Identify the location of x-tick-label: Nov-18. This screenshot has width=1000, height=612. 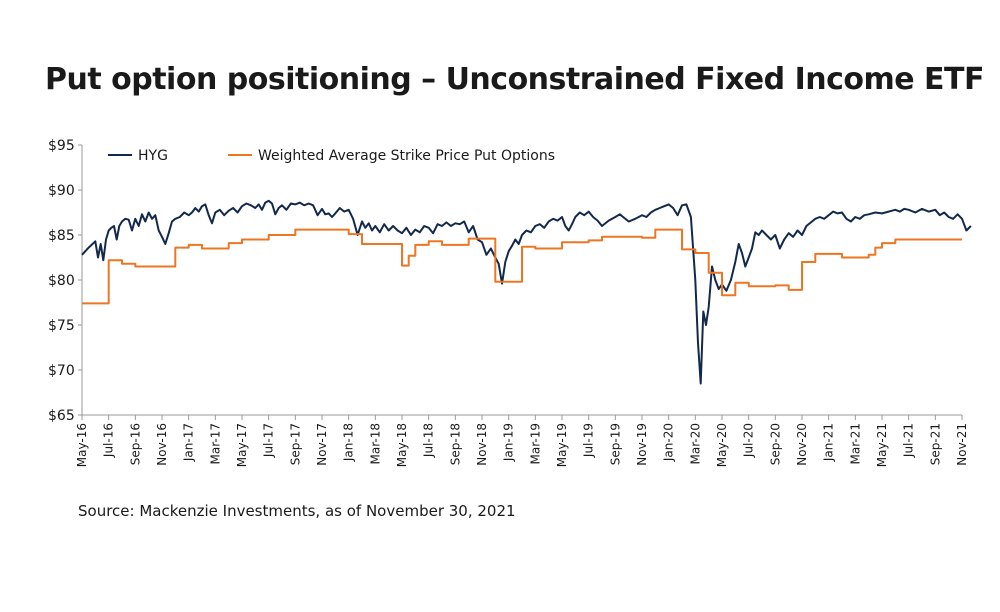
(482, 444).